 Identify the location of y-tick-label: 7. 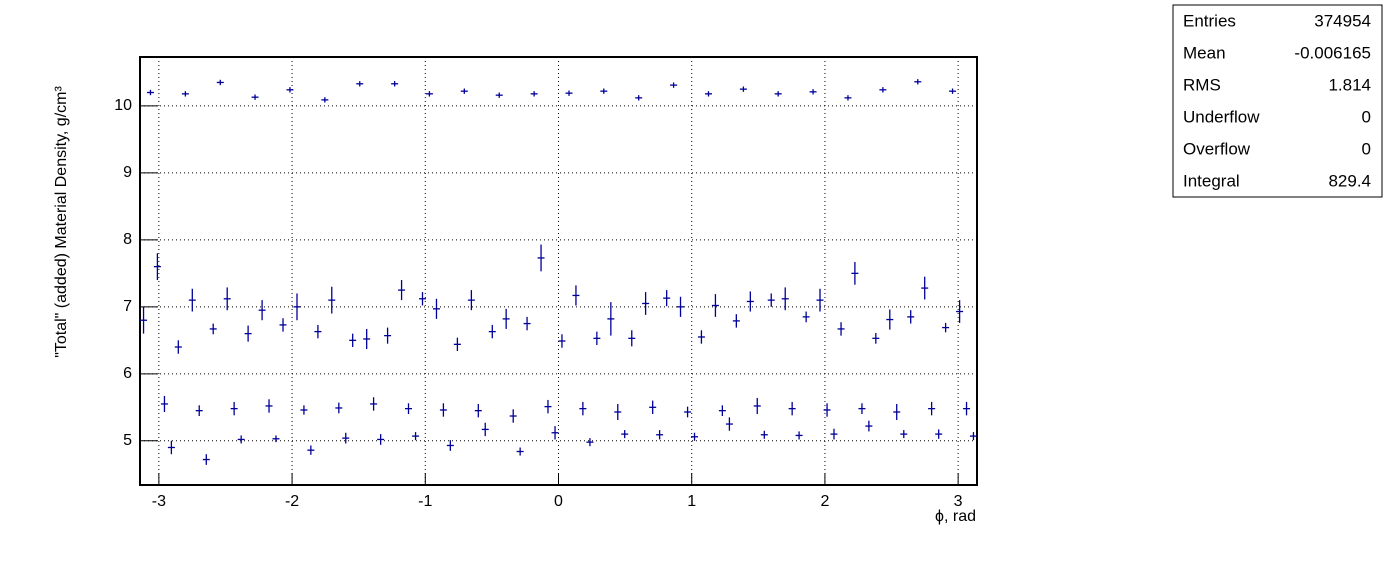
(127, 306).